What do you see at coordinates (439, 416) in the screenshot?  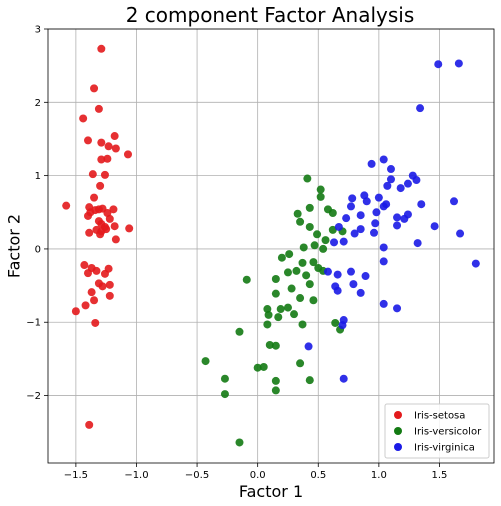 I see `legend-label: Iris-setosa` at bounding box center [439, 416].